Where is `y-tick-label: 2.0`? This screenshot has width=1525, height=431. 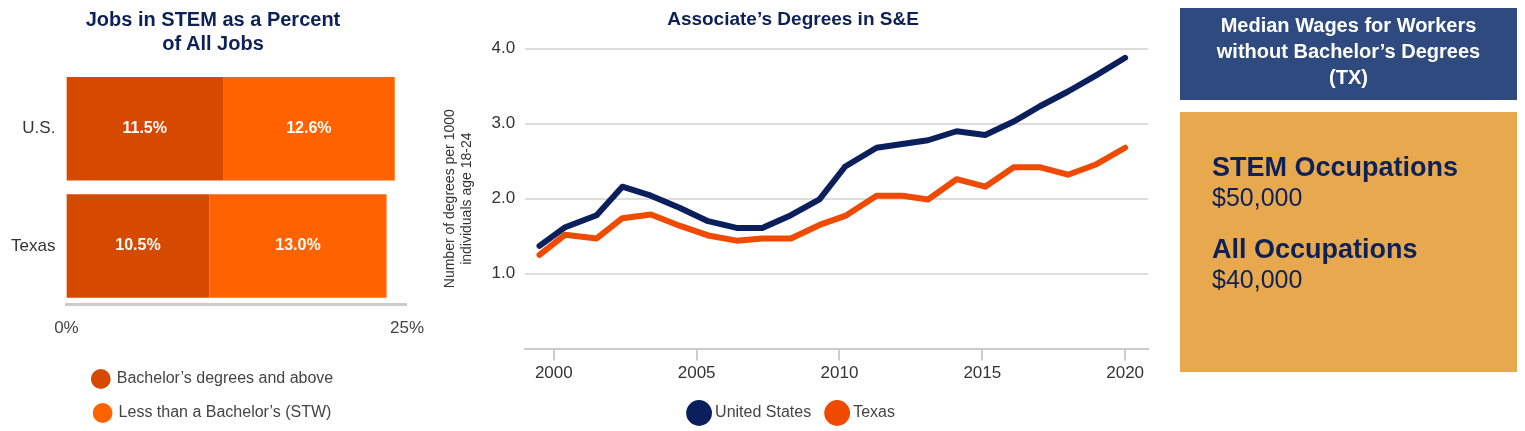
y-tick-label: 2.0 is located at coordinates (503, 198).